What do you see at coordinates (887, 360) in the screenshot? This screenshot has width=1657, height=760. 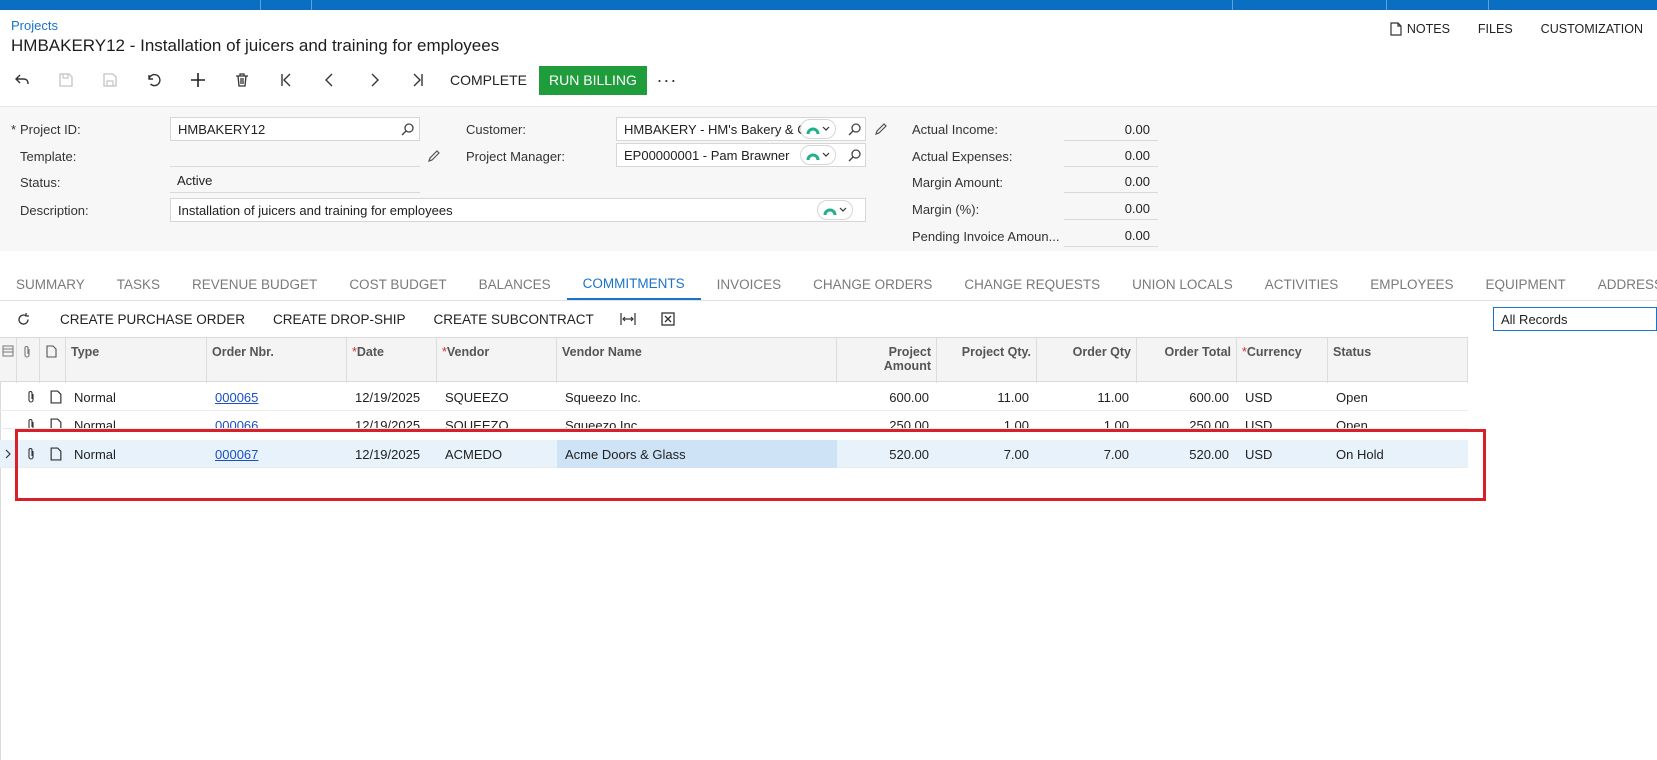 I see `column-project-amount: Project Amount` at bounding box center [887, 360].